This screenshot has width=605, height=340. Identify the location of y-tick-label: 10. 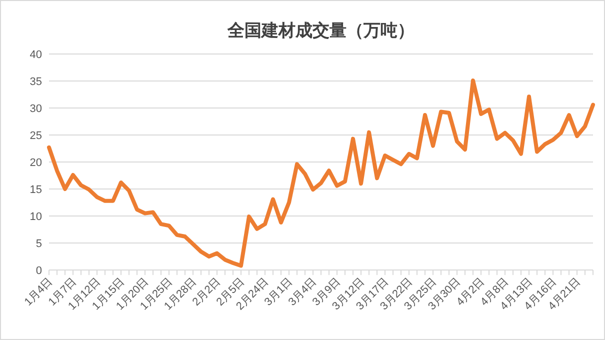
(36, 217).